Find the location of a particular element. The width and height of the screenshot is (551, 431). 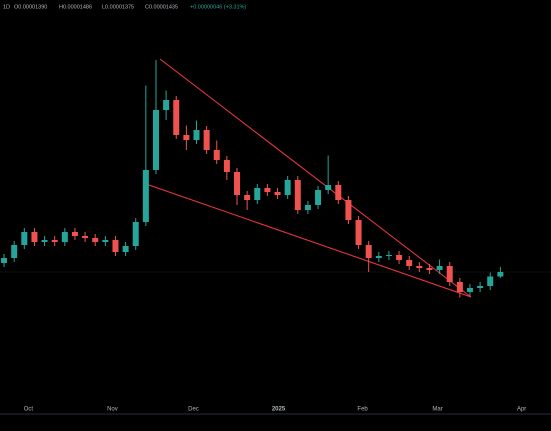

close-value: C0.00001435 is located at coordinates (161, 7).